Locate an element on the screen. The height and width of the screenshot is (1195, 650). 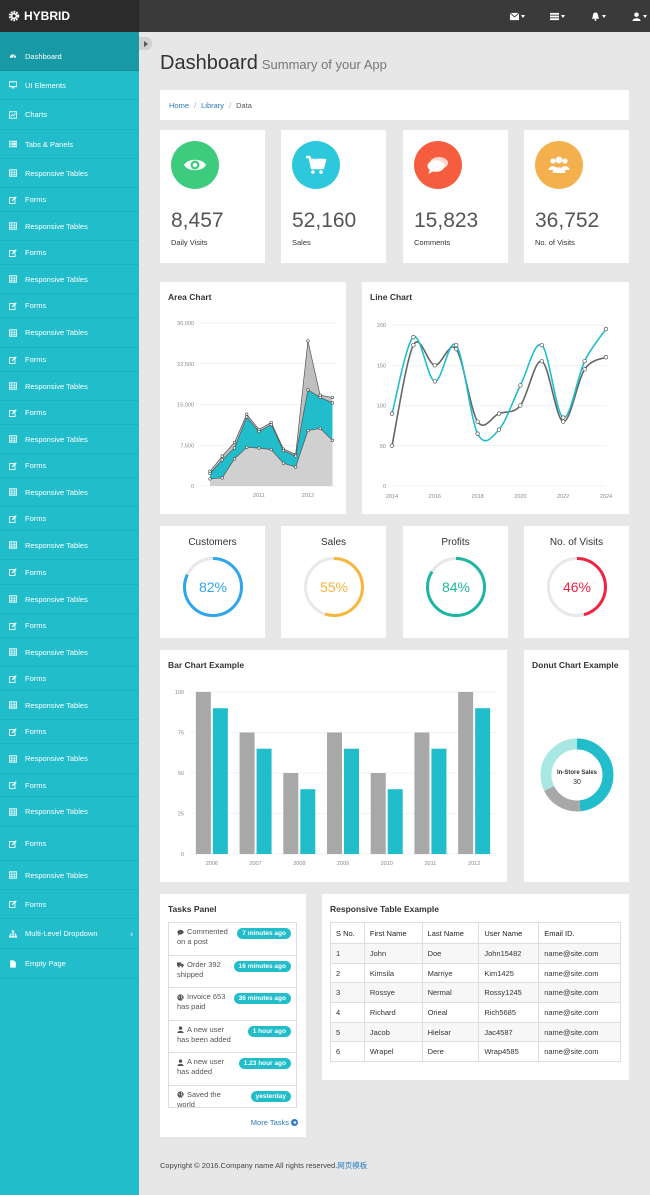
sidebar-item-empty-page: Empty Page is located at coordinates (69, 964).